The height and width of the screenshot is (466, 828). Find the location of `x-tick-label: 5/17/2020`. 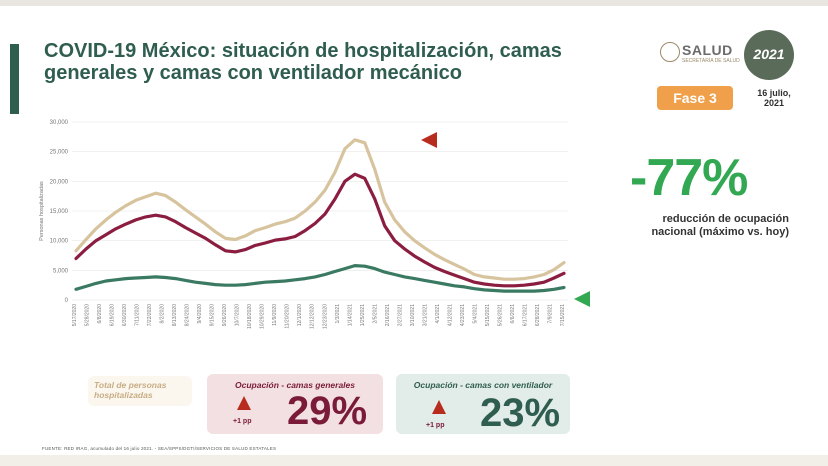

x-tick-label: 5/17/2020 is located at coordinates (75, 315).